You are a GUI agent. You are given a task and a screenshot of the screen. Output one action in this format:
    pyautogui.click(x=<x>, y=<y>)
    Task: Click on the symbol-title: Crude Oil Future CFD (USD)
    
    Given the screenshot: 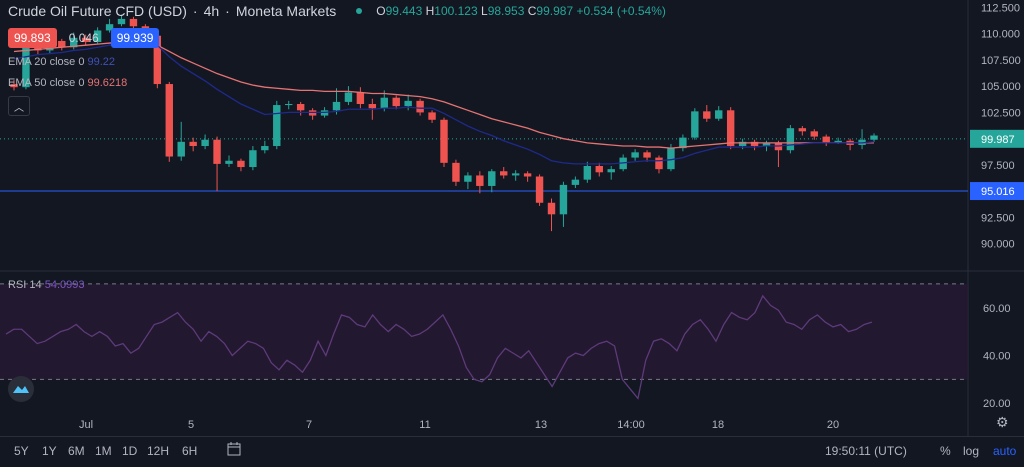 What is the action you would take?
    pyautogui.click(x=97, y=11)
    